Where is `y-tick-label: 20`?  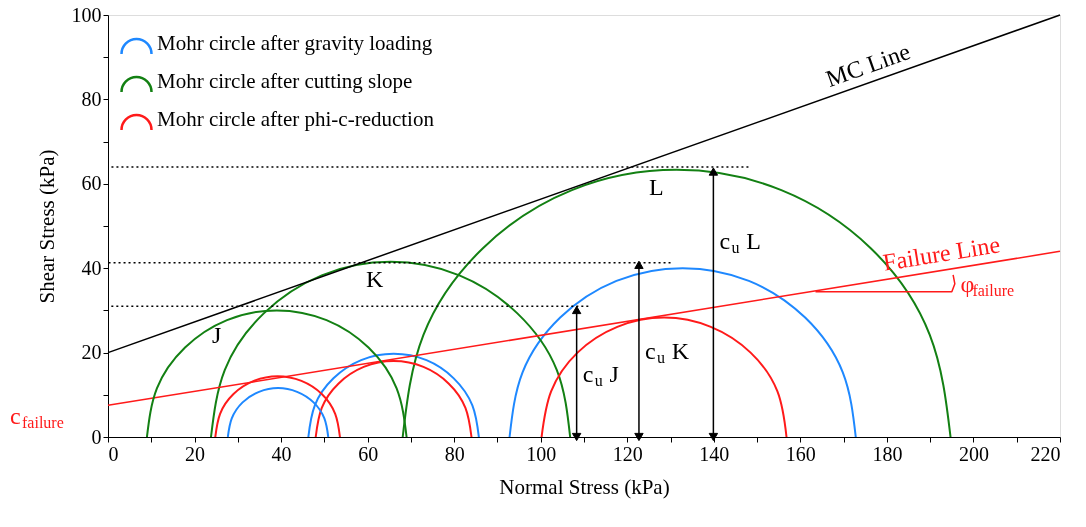 y-tick-label: 20 is located at coordinates (91, 352).